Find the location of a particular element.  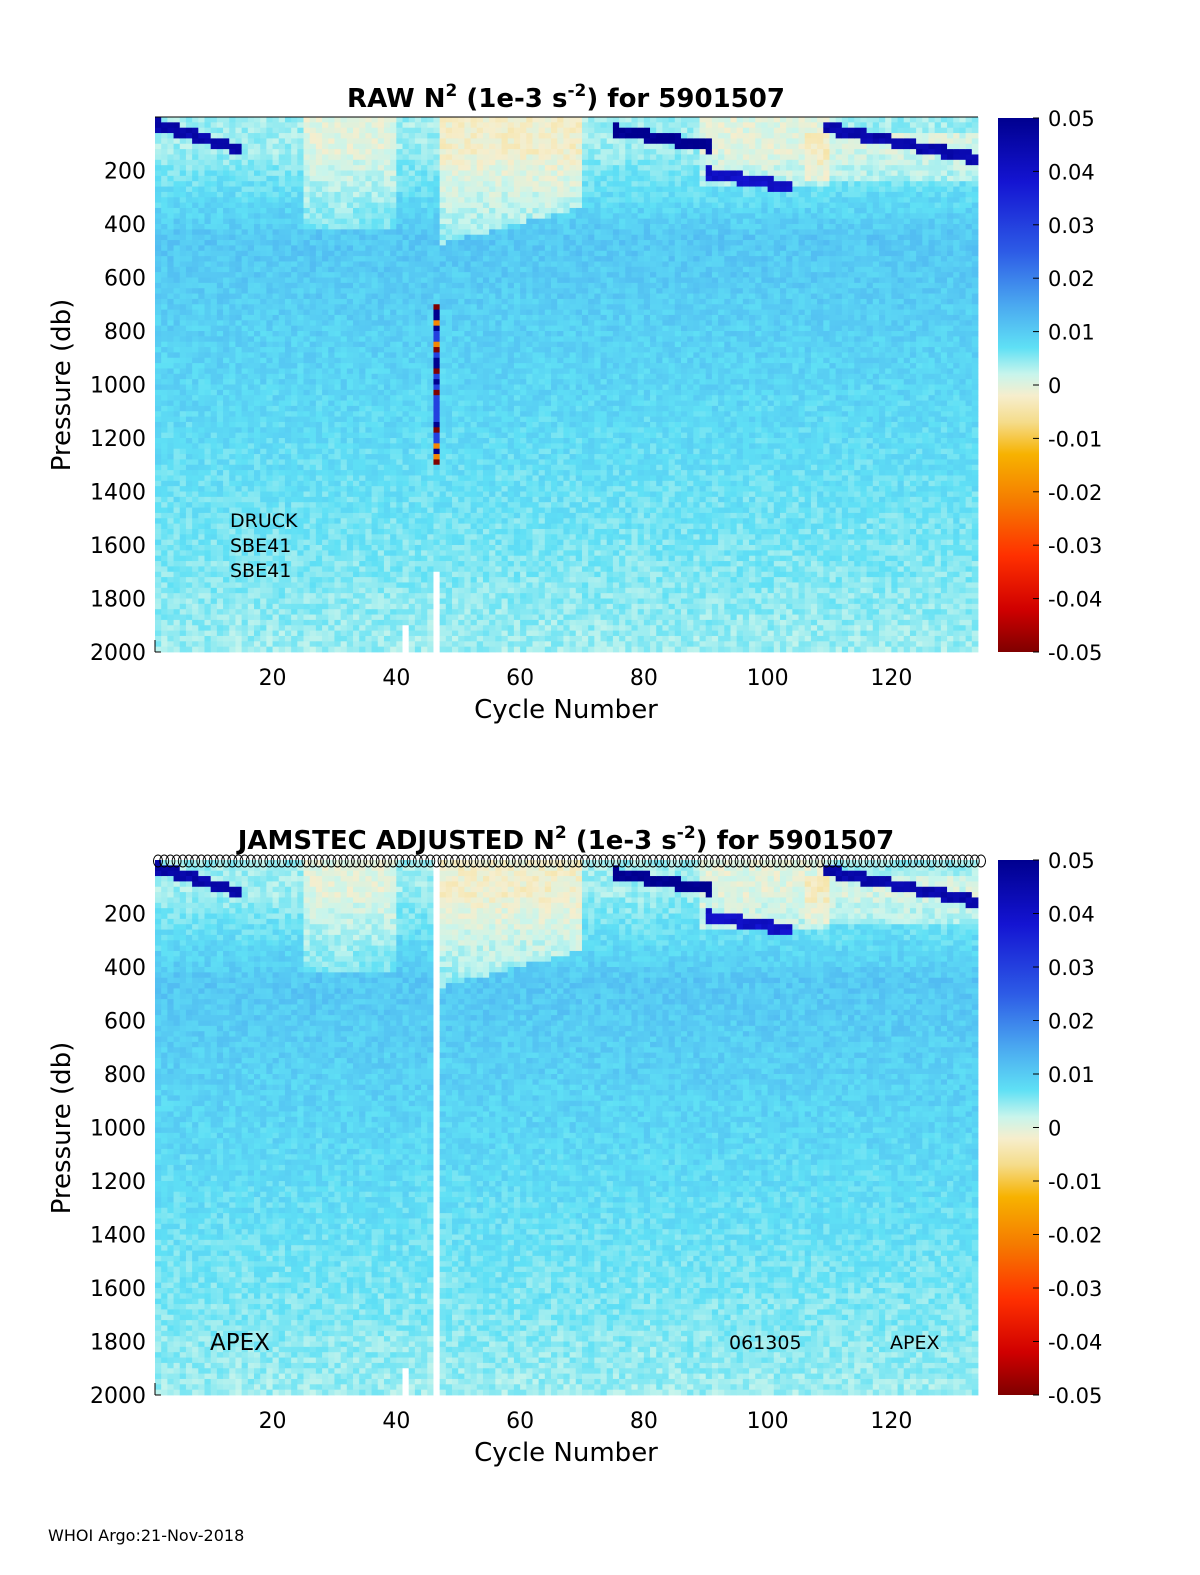

colorbar-tick-label: 0.01 is located at coordinates (1071, 333).